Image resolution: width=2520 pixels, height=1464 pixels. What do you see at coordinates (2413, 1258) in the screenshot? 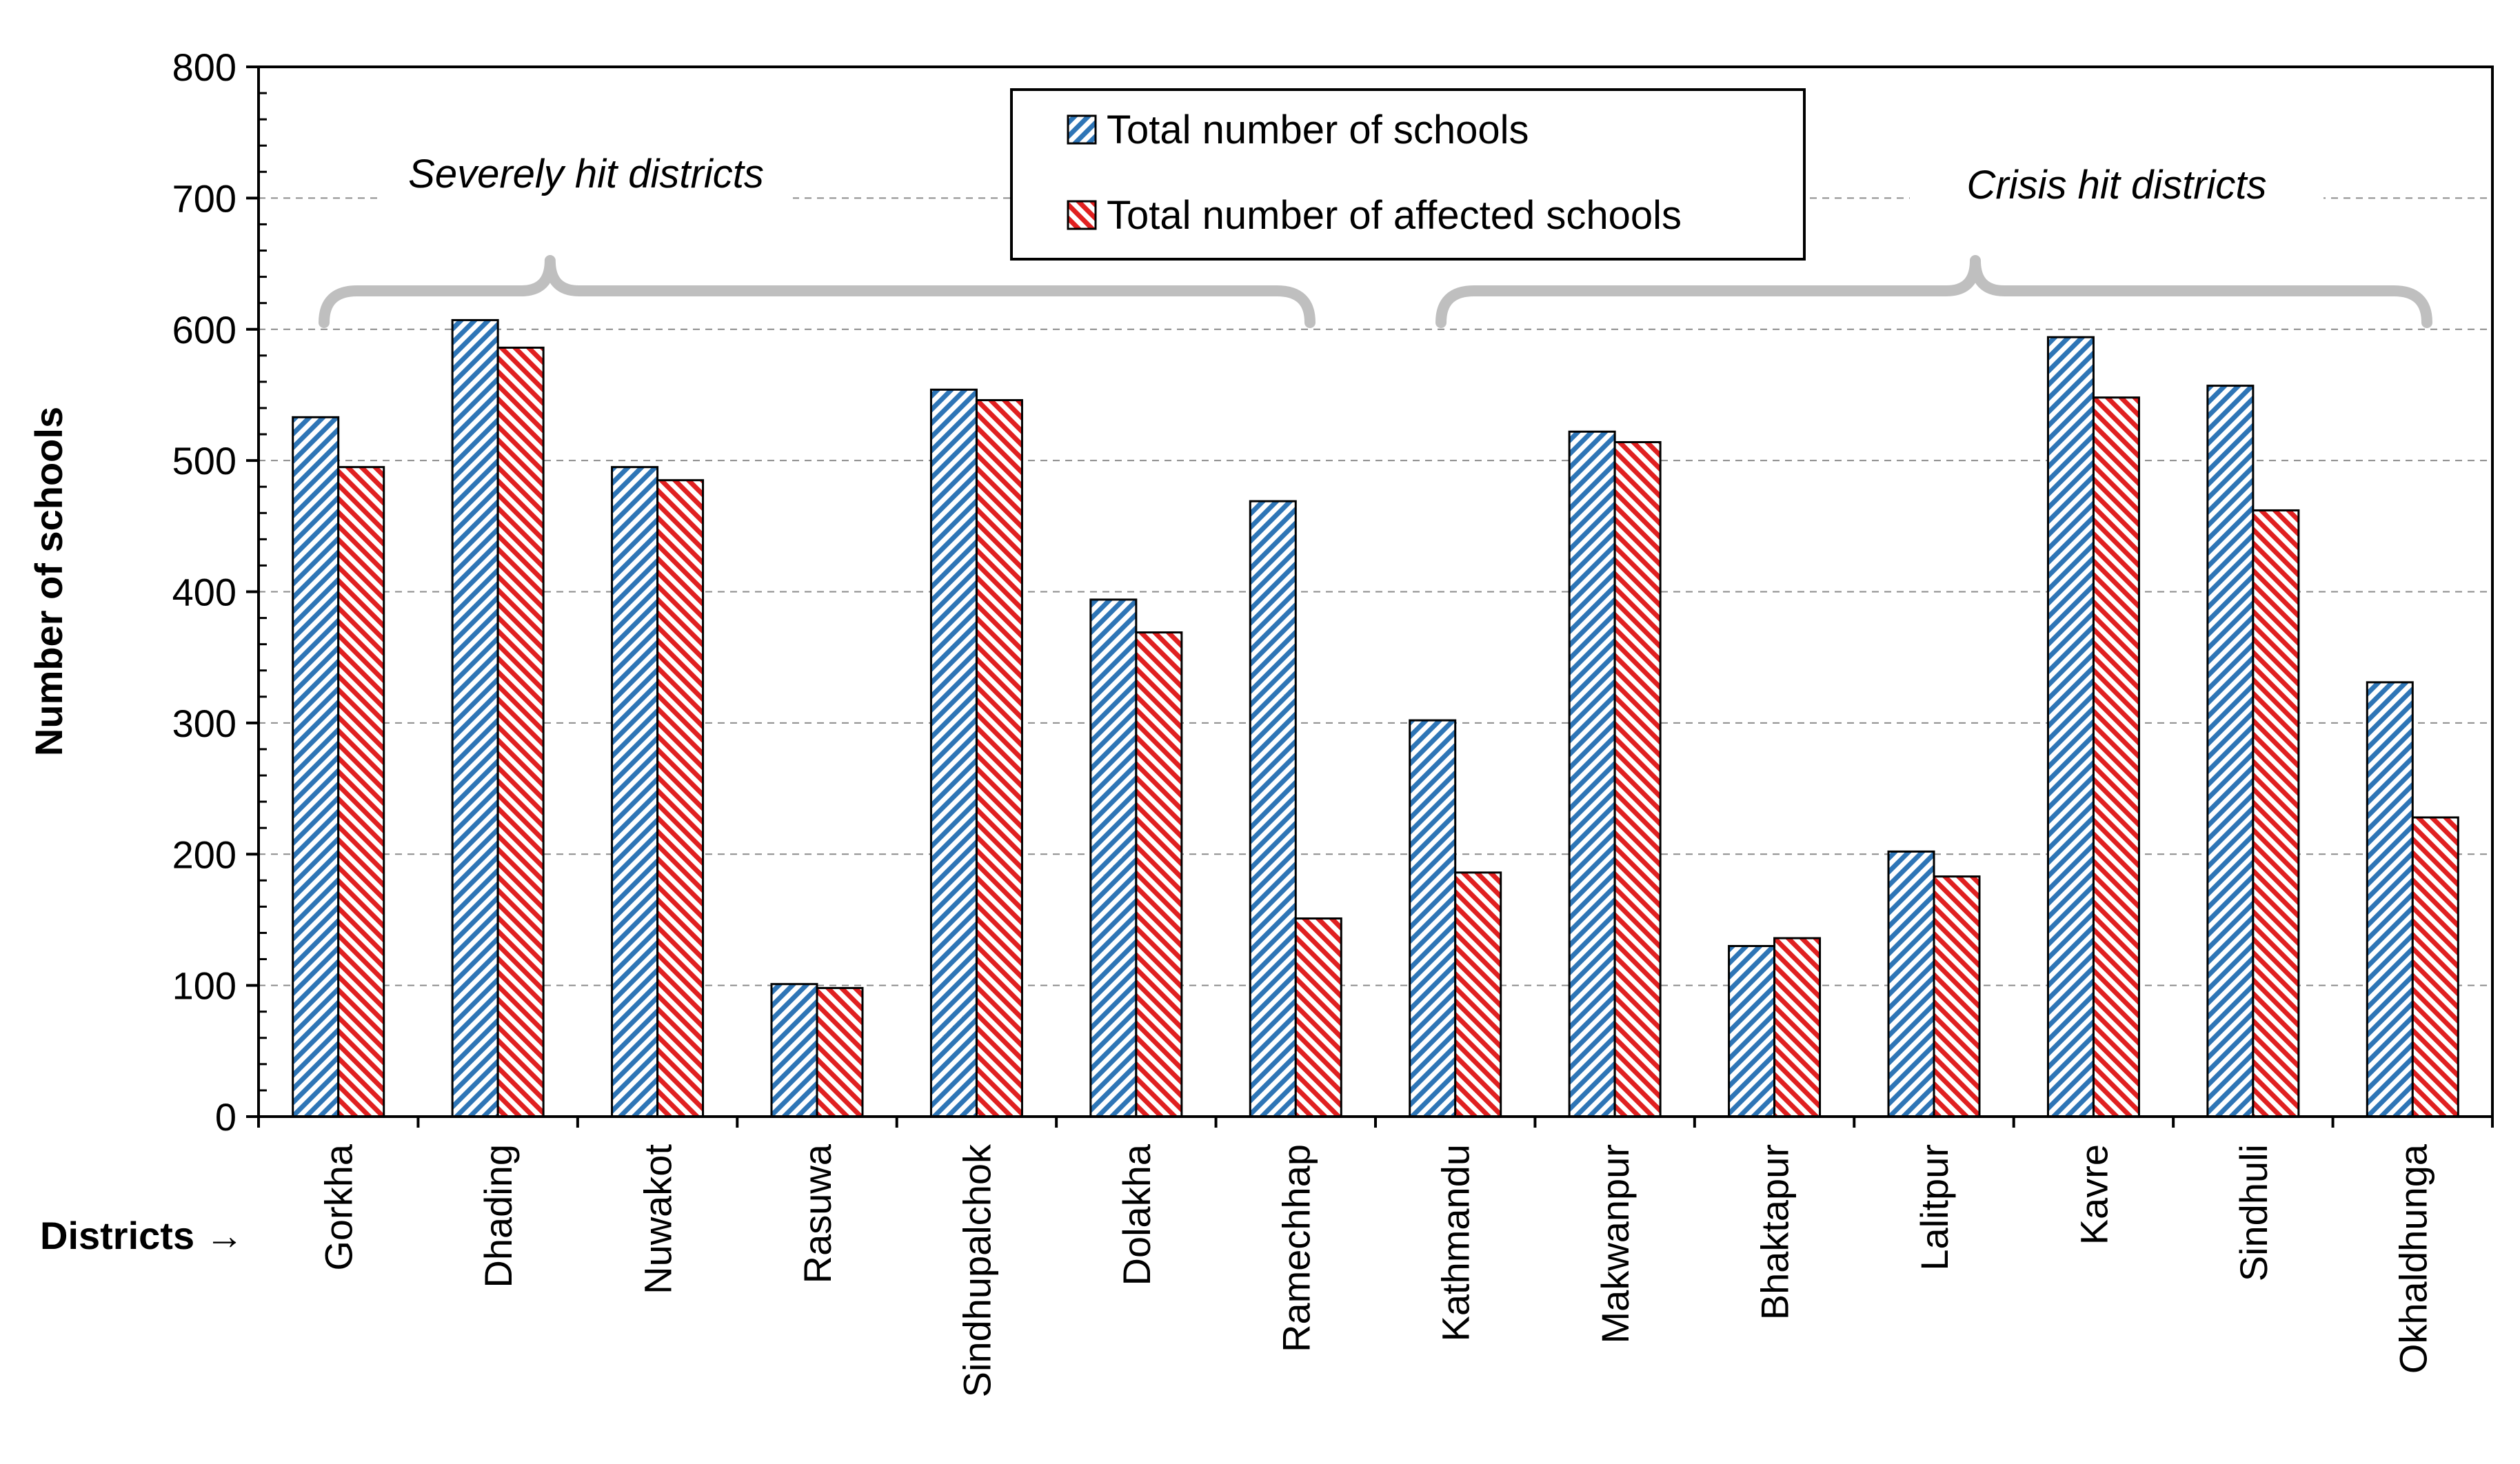
I see `category-label: Okhaldhunga` at bounding box center [2413, 1258].